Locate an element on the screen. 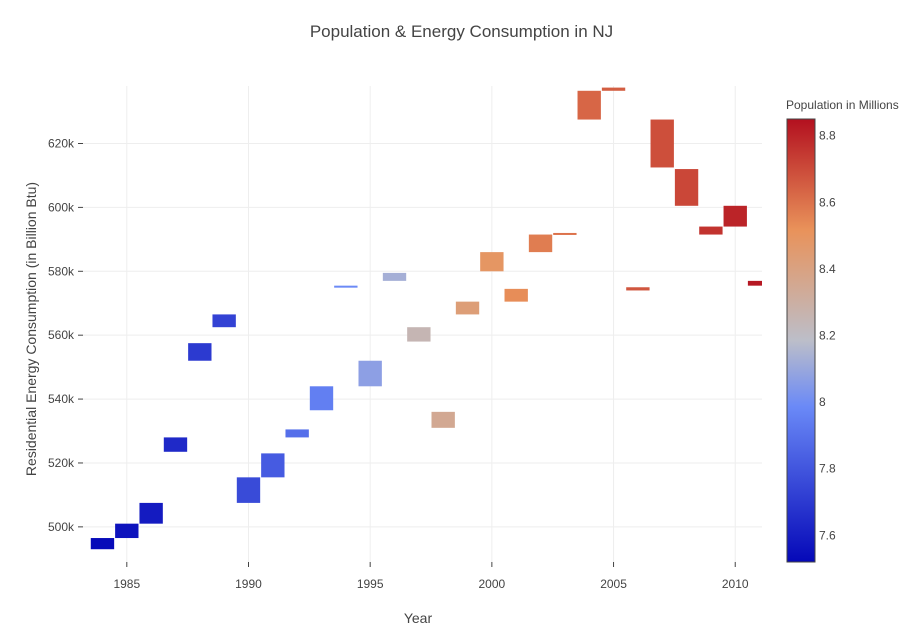  x-axis-title: Year is located at coordinates (418, 618).